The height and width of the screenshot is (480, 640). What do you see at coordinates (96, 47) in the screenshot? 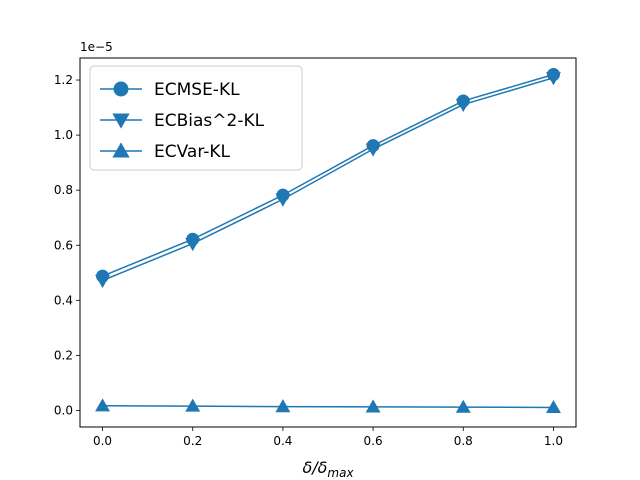
I see `y-offset-label: 1e−5` at bounding box center [96, 47].